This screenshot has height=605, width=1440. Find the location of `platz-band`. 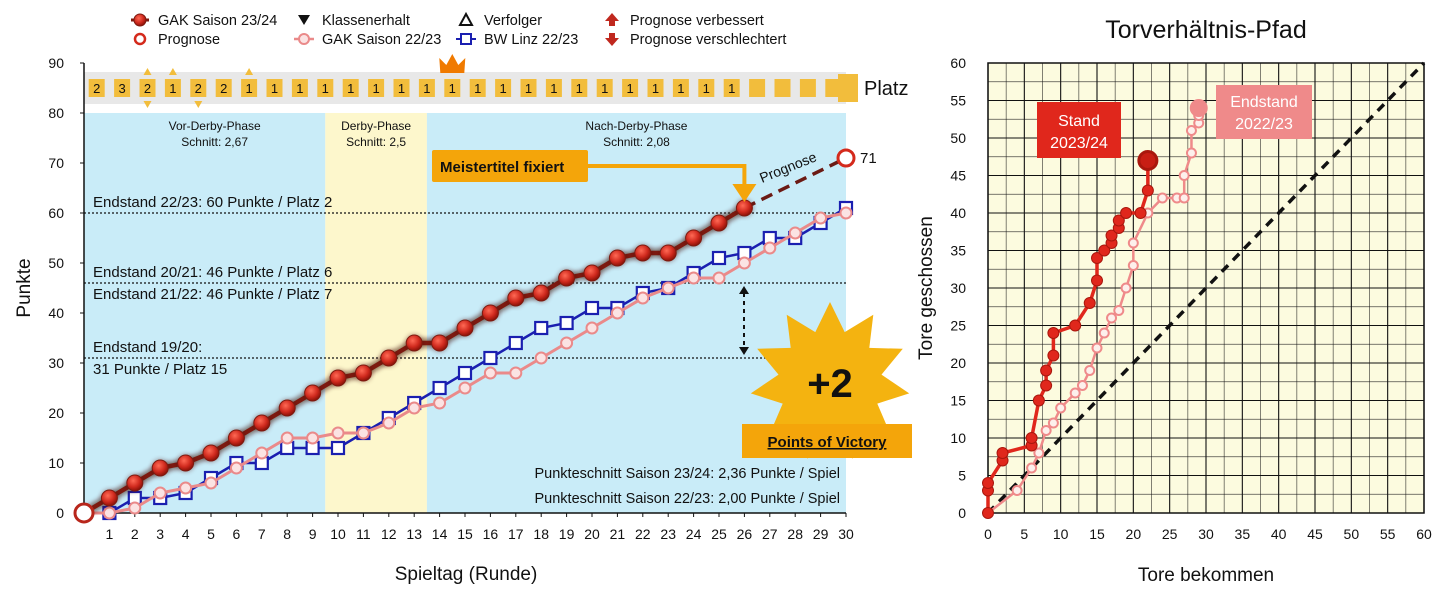

platz-band is located at coordinates (465, 88).